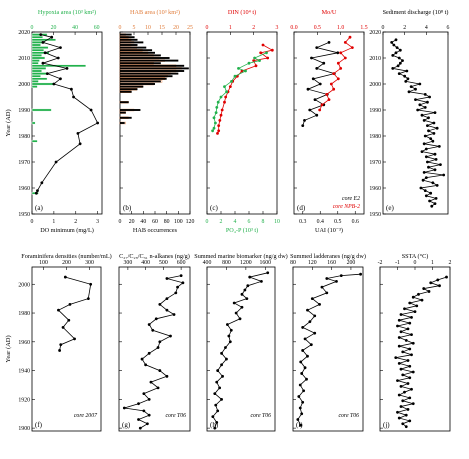 The image size is (469, 459). I want to click on top-tick-label: 1600, so click(265, 263).